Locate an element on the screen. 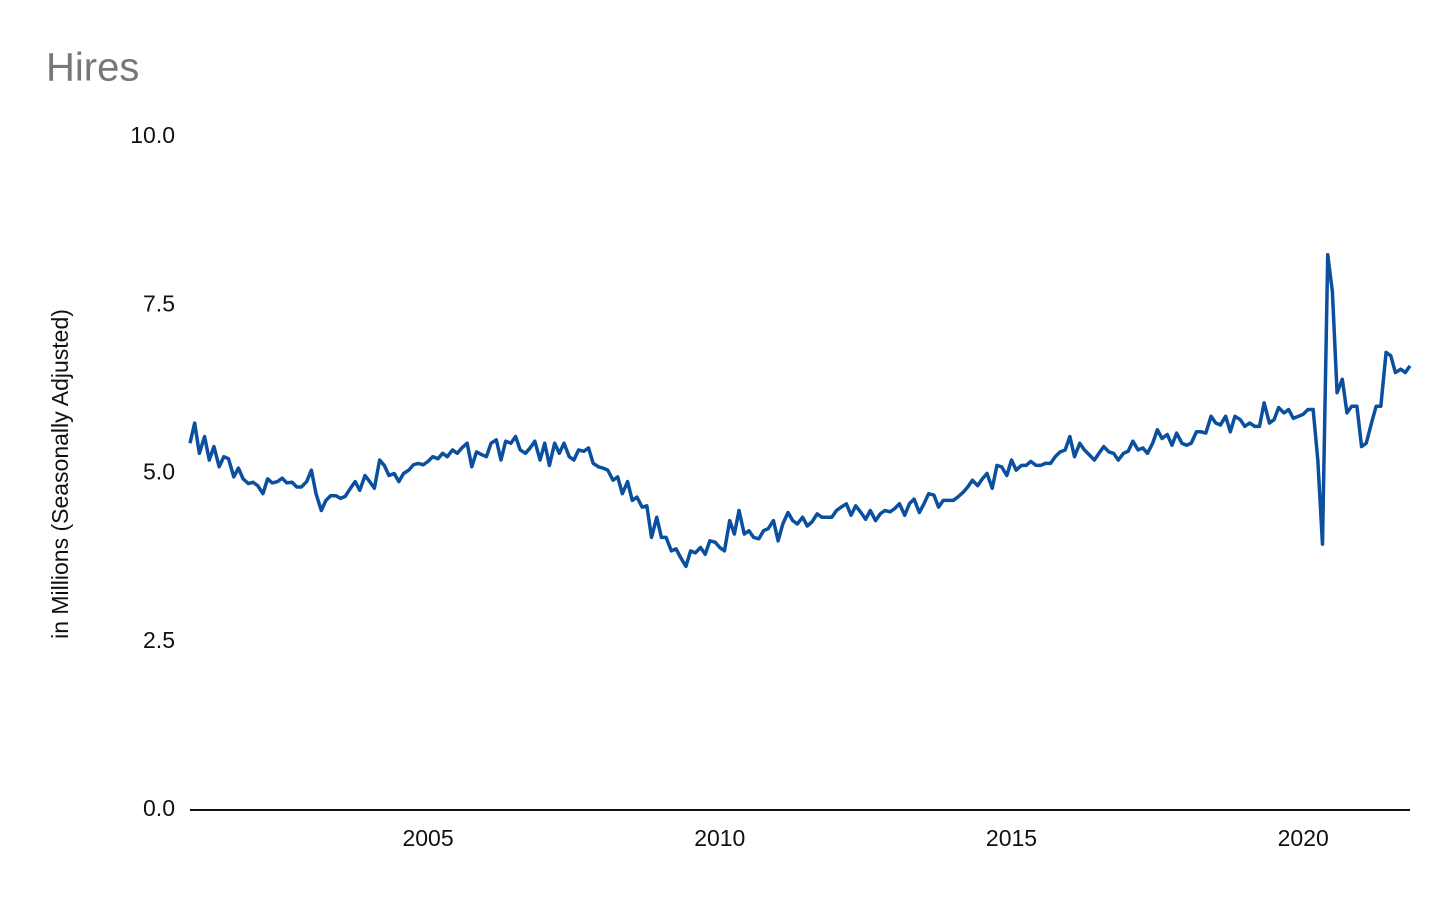 The width and height of the screenshot is (1456, 905). y-axis-label: in Millions (Seasonally Adjusted) is located at coordinates (60, 474).